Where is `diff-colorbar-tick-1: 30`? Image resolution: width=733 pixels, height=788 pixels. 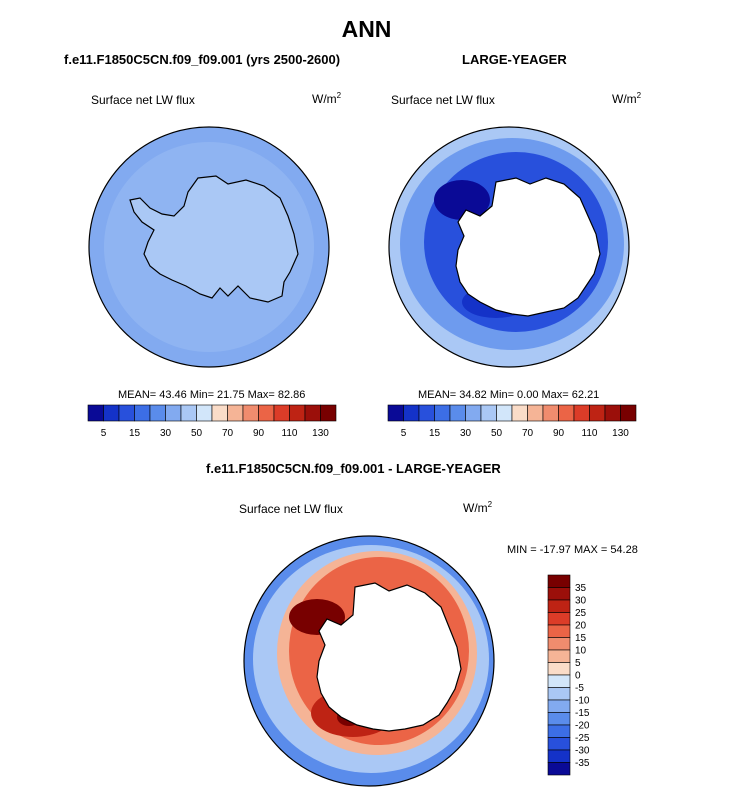
diff-colorbar-tick-1: 30 is located at coordinates (581, 601).